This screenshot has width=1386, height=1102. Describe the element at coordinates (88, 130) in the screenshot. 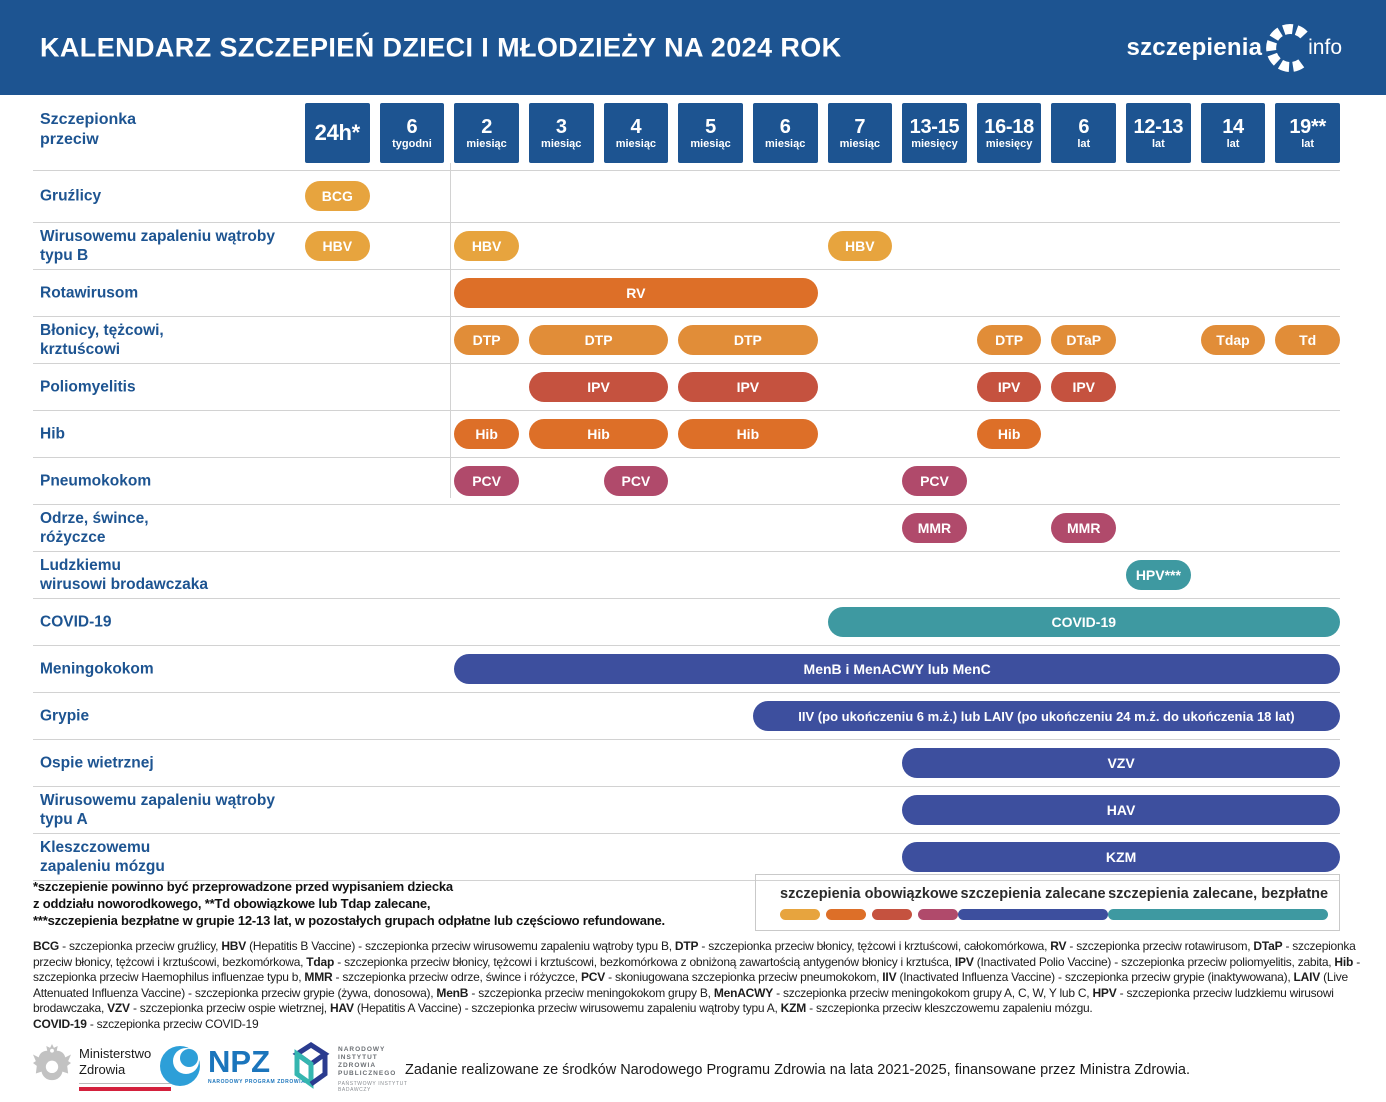

I see `grid-left-header: Szczepionka przeciw` at that location.